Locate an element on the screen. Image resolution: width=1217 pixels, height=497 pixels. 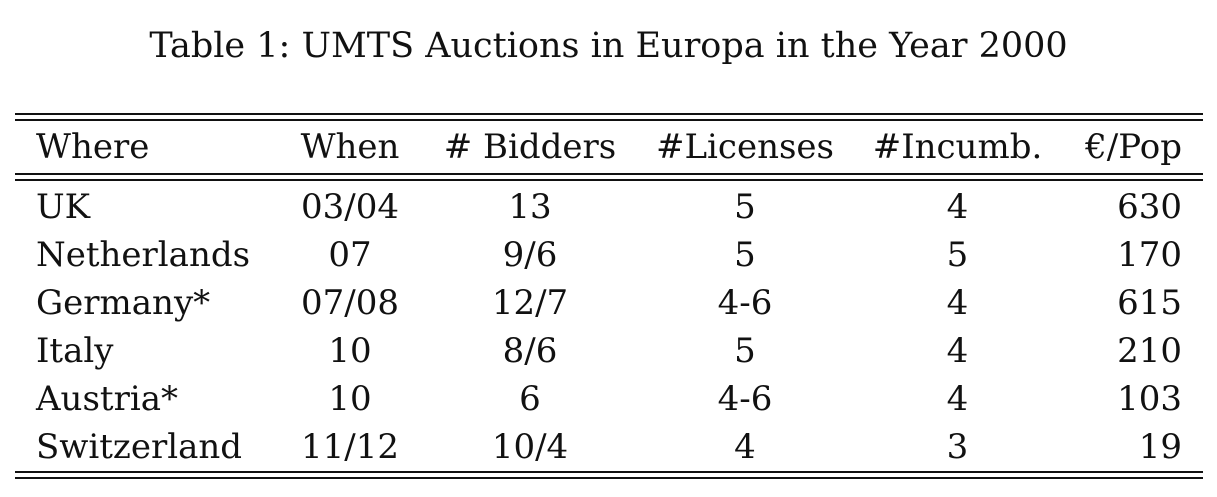
cell-bidders: 9/6 is located at coordinates (530, 255).